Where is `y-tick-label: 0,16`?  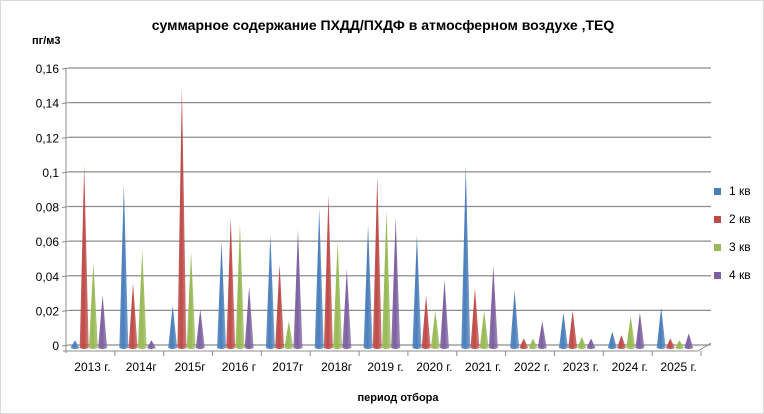
y-tick-label: 0,16 is located at coordinates (48, 69).